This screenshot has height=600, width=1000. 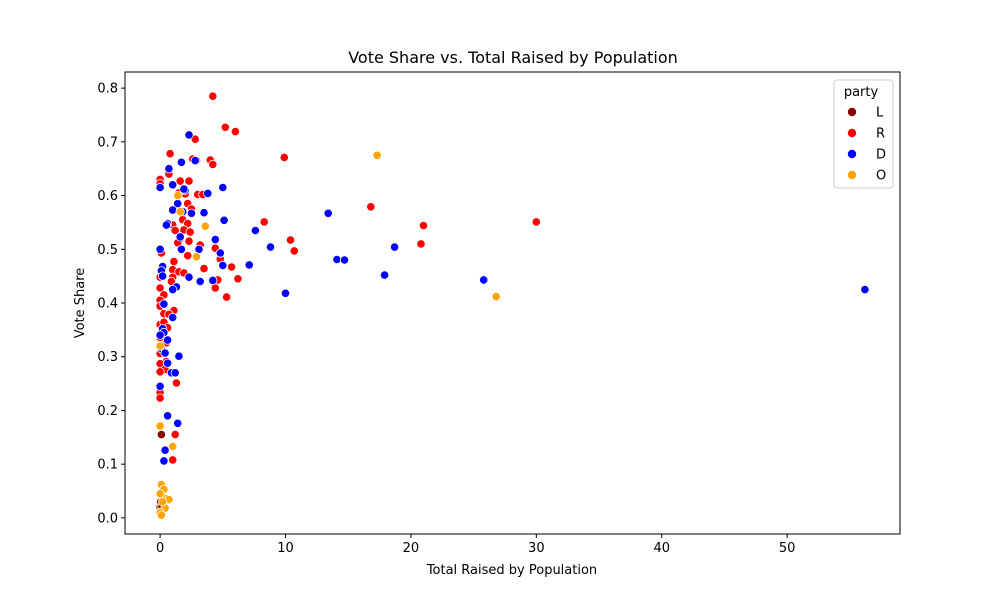 I want to click on point-L, so click(x=161, y=434).